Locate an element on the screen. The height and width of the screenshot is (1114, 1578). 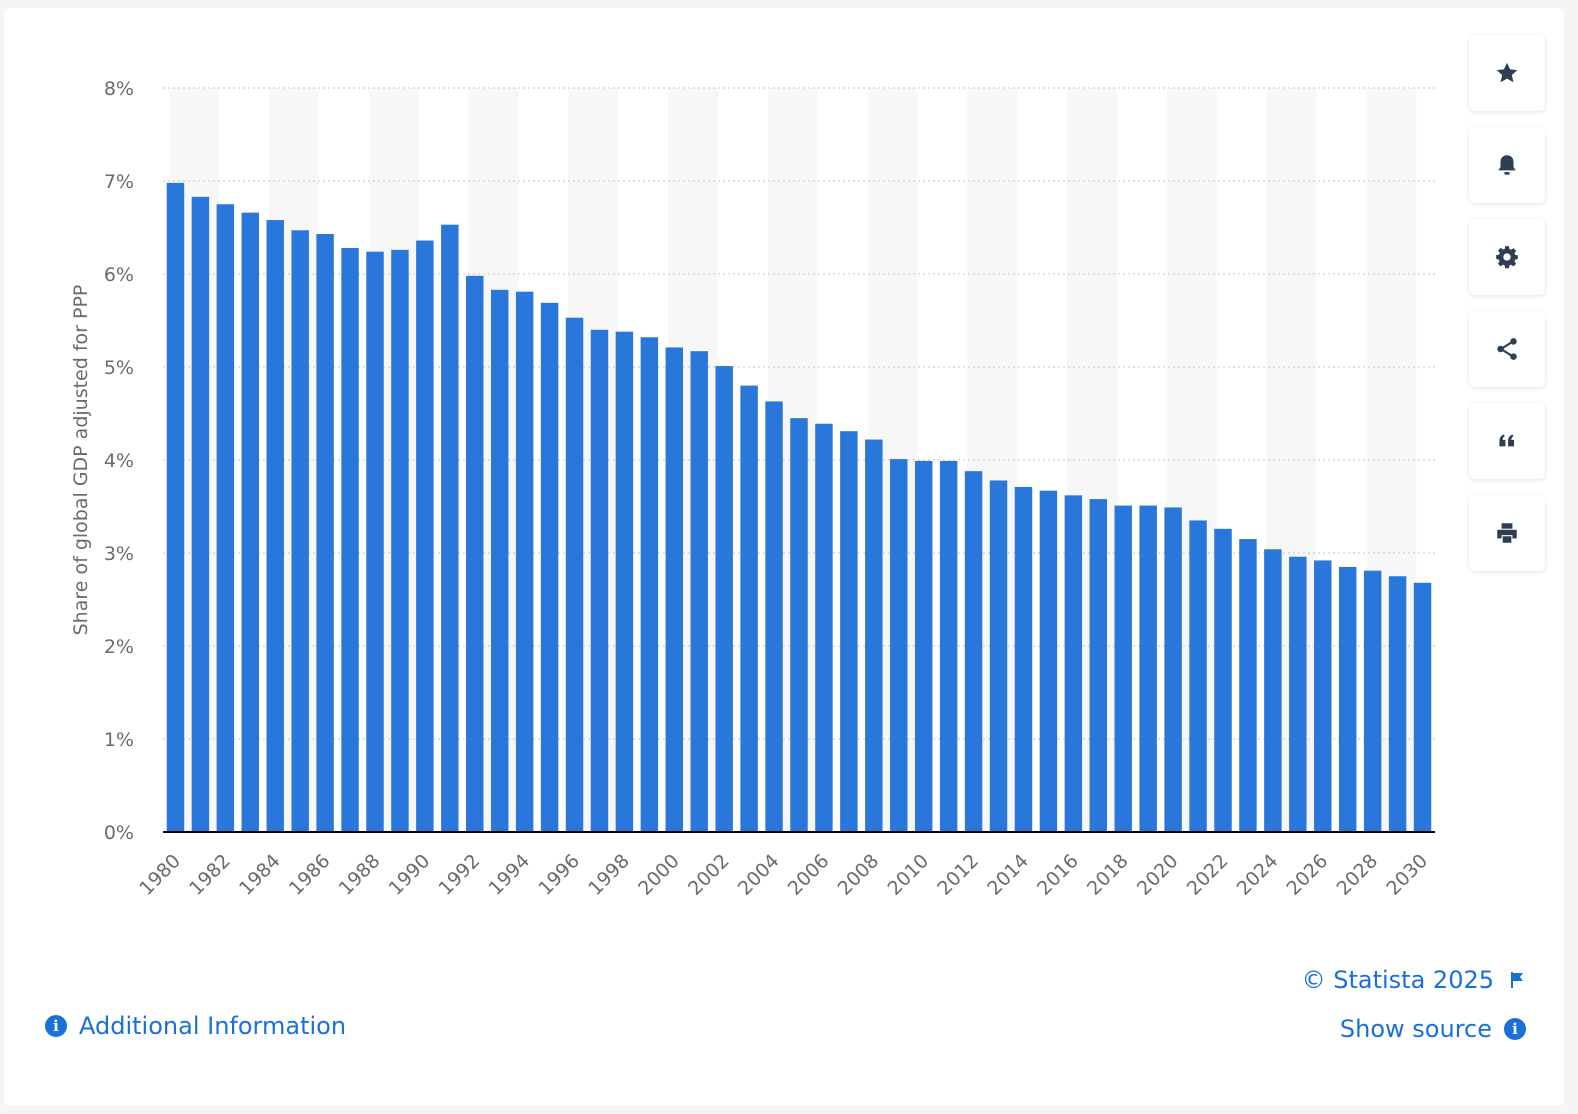
show-source-link: Show source i is located at coordinates (1433, 1029).